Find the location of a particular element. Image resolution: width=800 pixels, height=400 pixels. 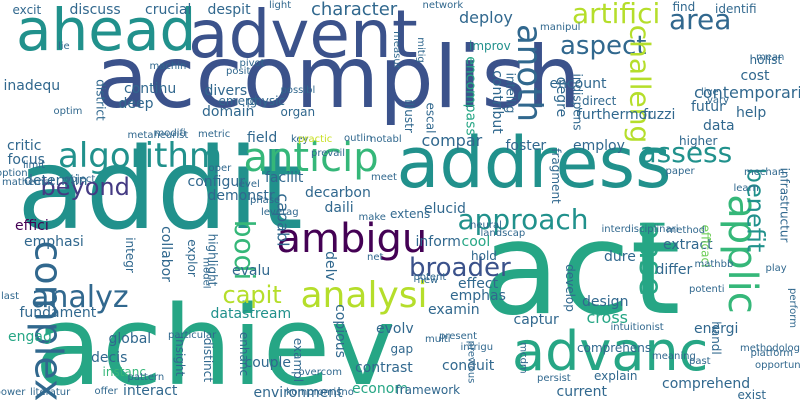

cloud-word: crucial is located at coordinates (168, 10).